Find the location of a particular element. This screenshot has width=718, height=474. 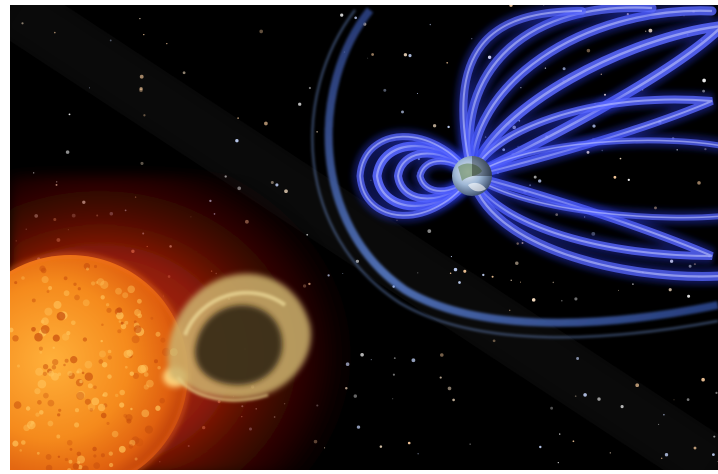

earth is located at coordinates (472, 176).